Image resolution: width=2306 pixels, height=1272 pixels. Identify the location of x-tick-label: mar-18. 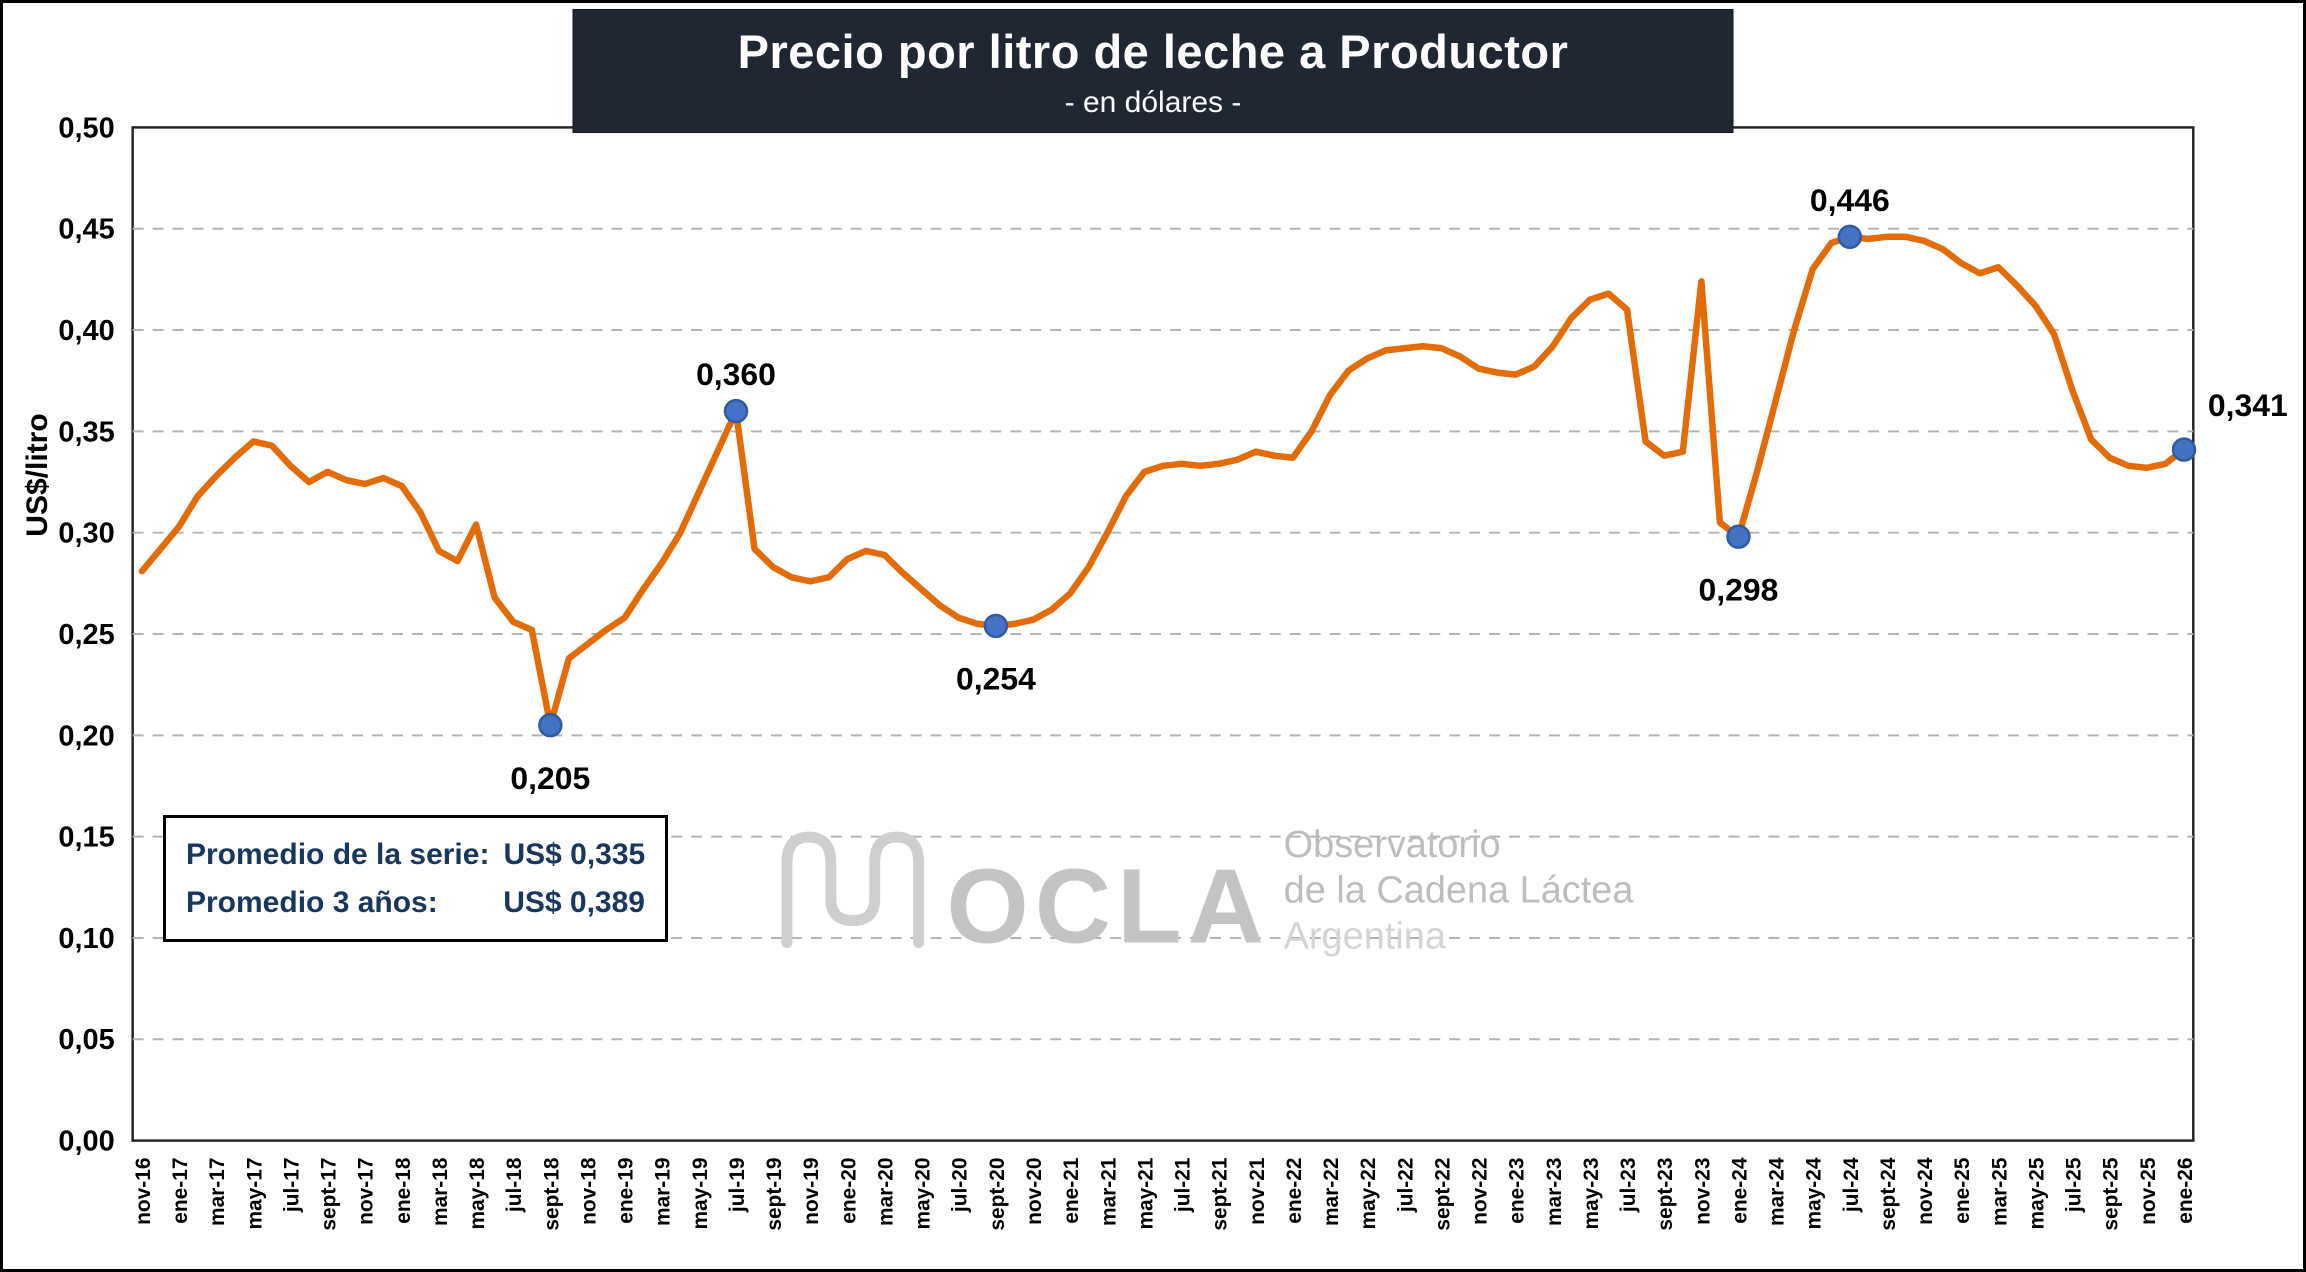
(440, 1192).